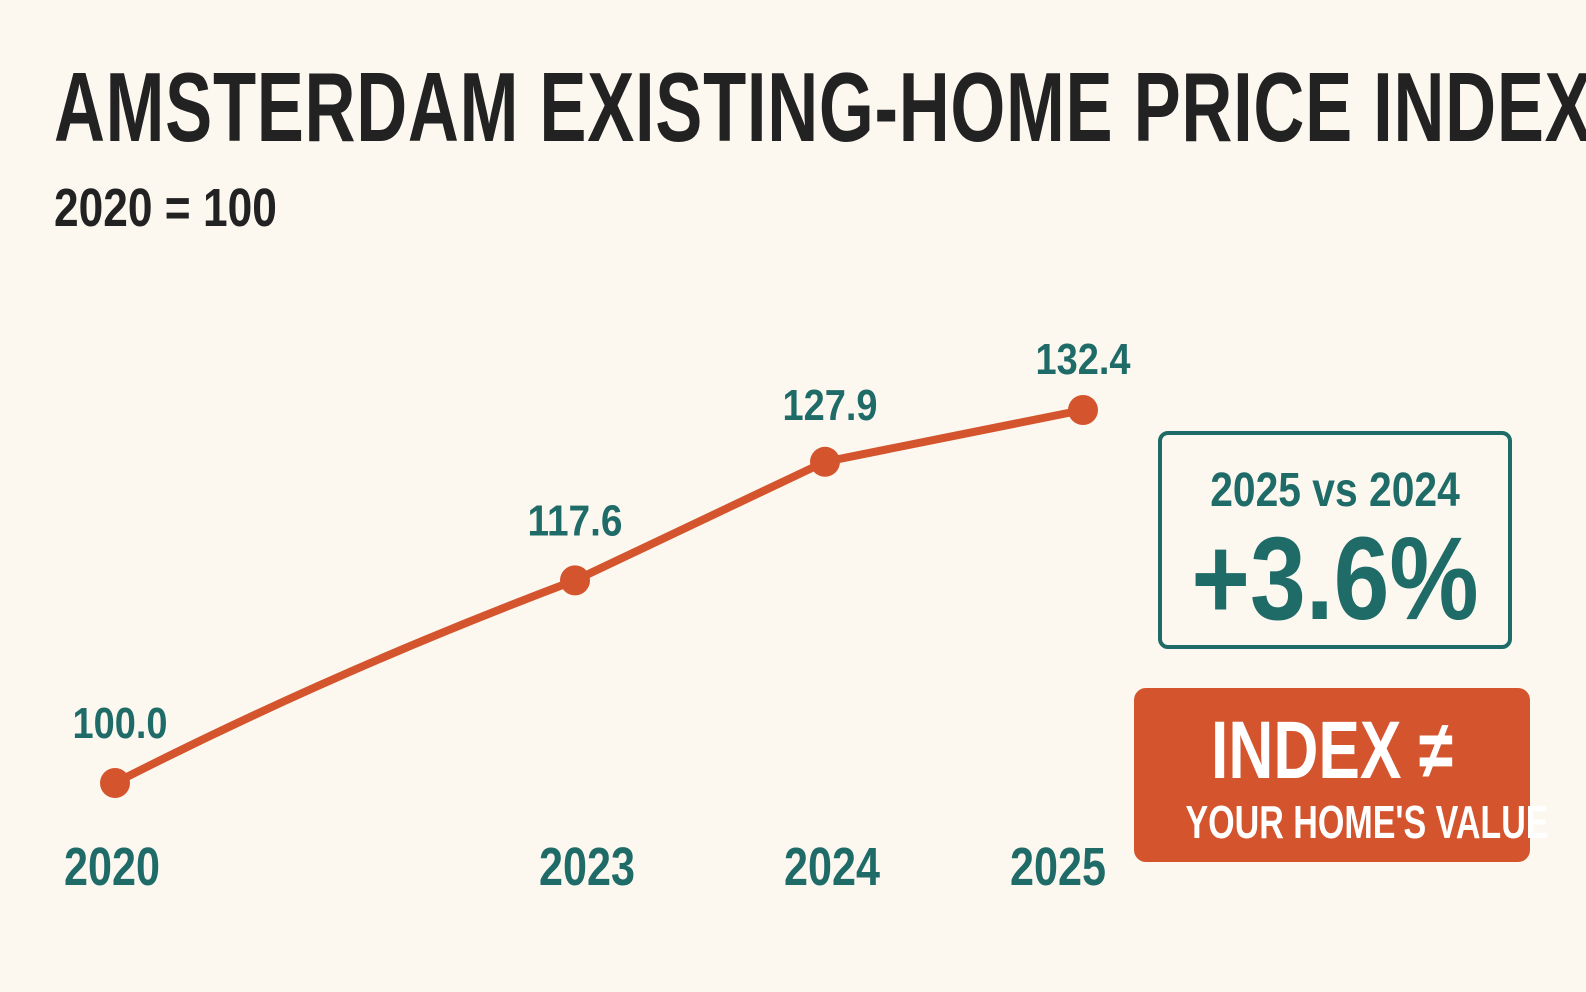 The height and width of the screenshot is (992, 1586). Describe the element at coordinates (120, 723) in the screenshot. I see `data-label-2020: 100.0` at that location.